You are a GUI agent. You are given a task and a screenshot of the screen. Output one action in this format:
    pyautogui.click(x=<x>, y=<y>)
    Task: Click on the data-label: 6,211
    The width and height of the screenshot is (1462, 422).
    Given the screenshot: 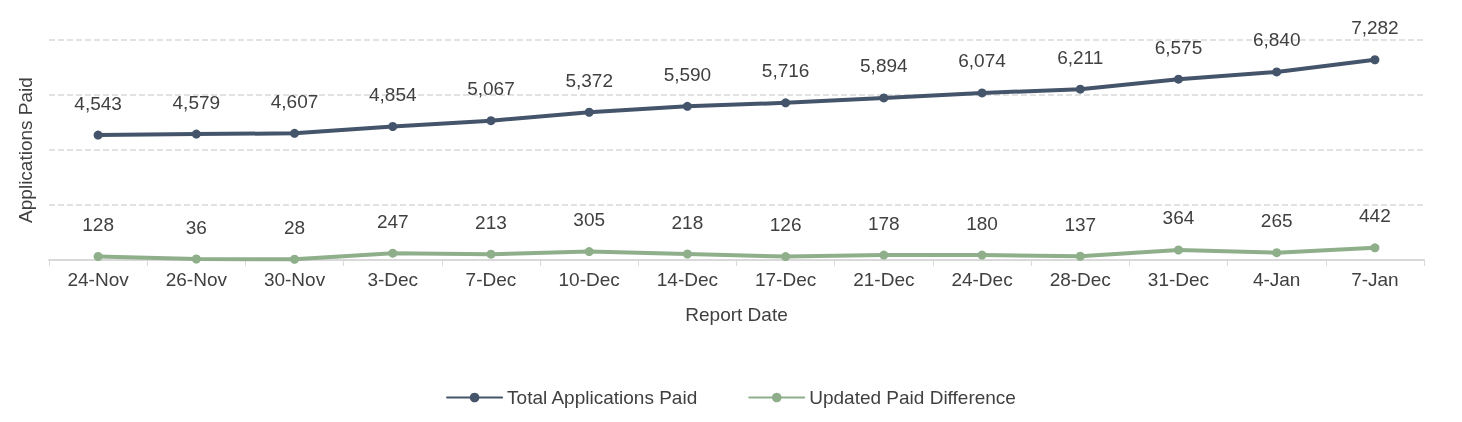 What is the action you would take?
    pyautogui.click(x=1080, y=57)
    